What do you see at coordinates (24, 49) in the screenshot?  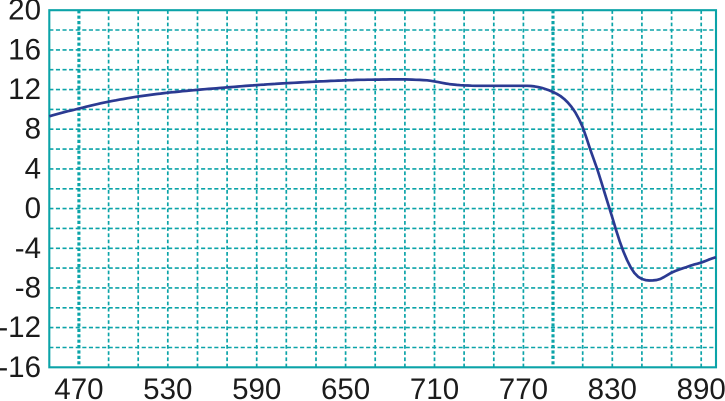 I see `svg-text: 16` at bounding box center [24, 49].